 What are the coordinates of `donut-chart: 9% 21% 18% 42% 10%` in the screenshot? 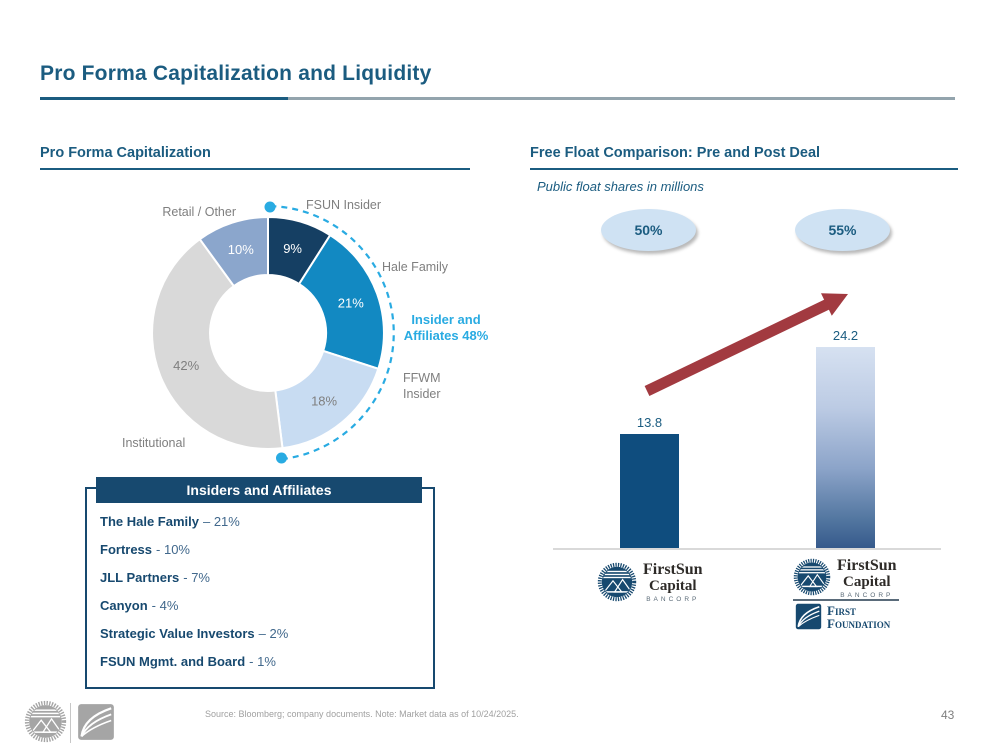 It's located at (273, 332).